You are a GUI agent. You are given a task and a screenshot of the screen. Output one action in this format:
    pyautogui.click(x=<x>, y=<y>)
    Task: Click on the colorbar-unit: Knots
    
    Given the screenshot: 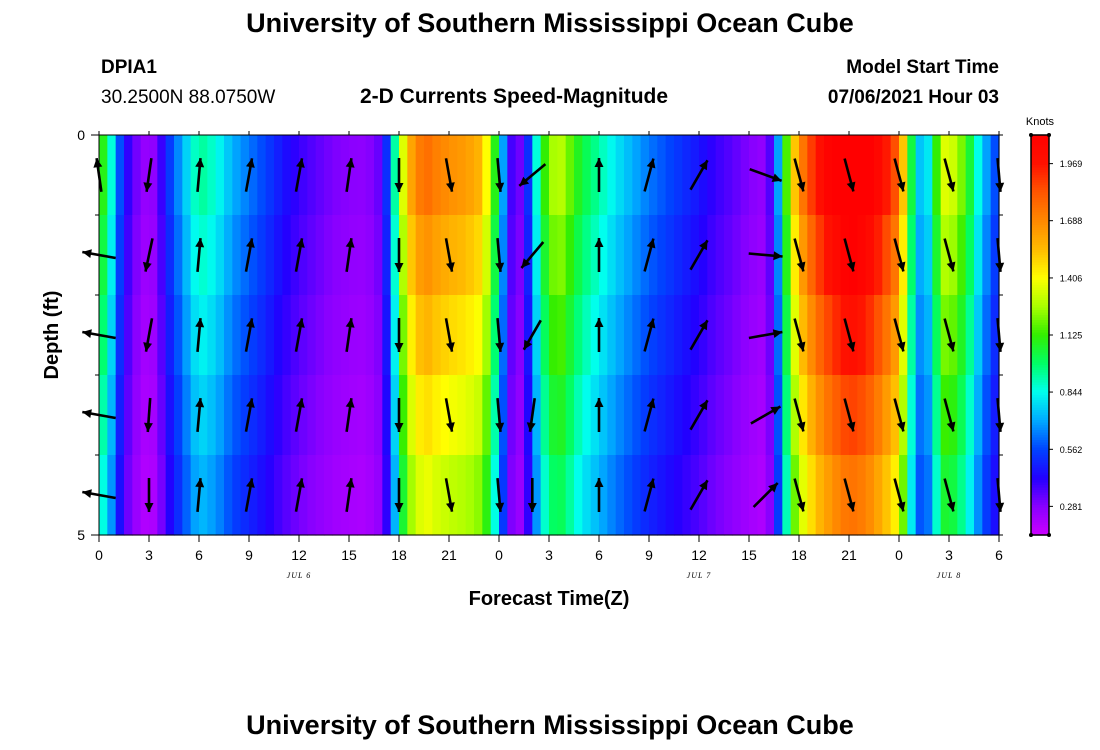 What is the action you would take?
    pyautogui.click(x=1040, y=122)
    